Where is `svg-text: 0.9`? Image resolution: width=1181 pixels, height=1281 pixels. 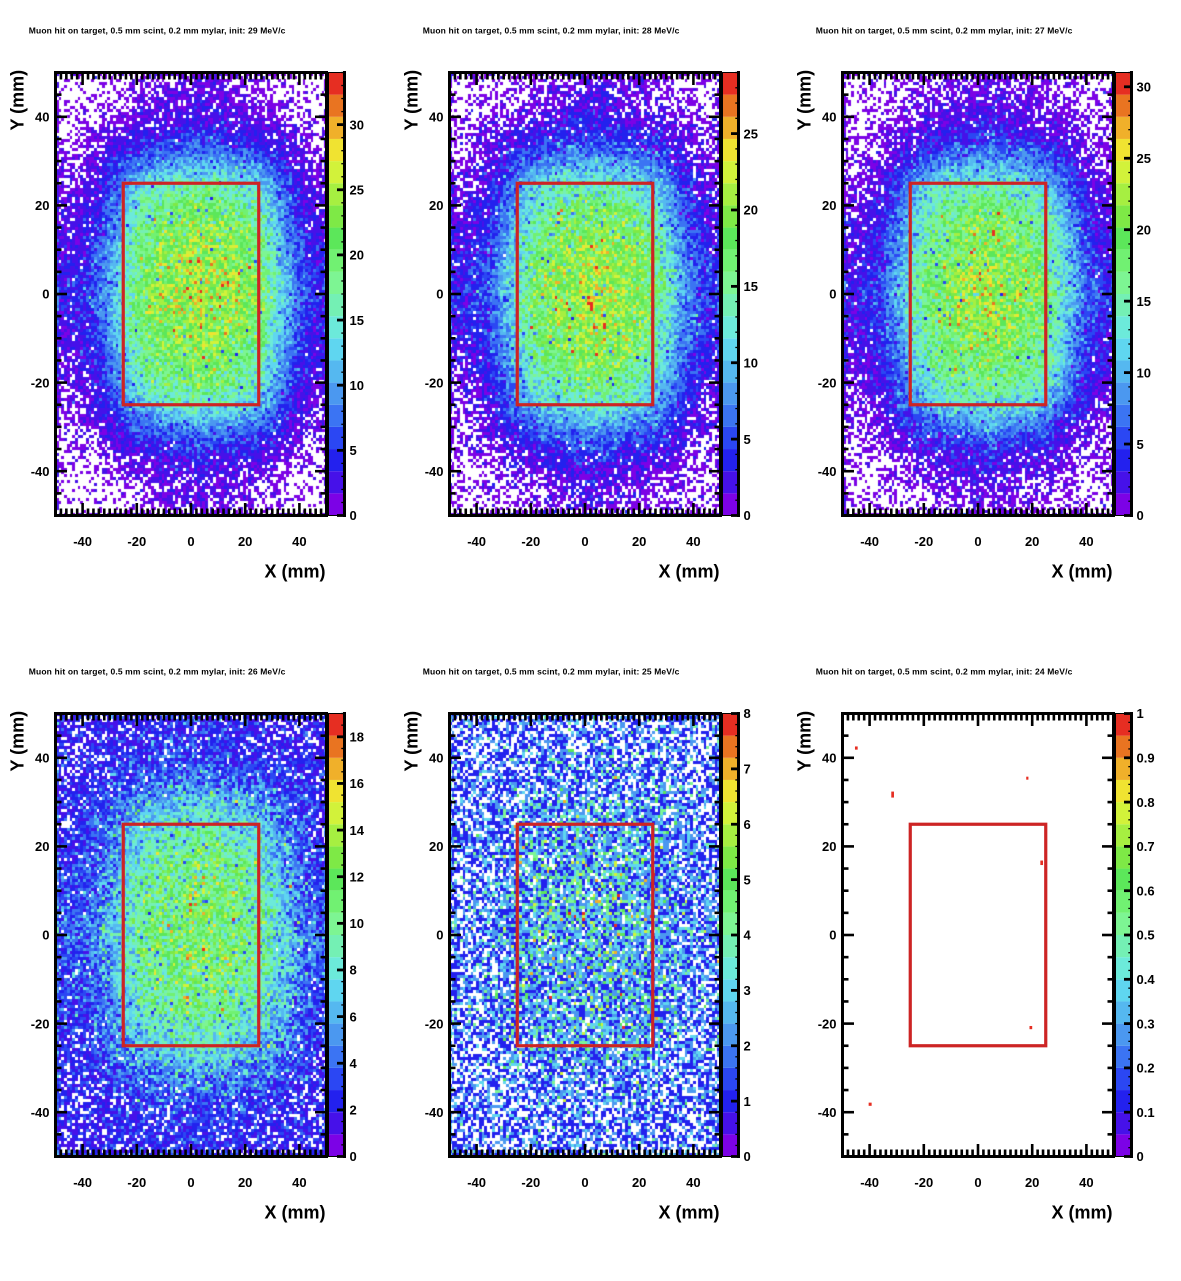
svg-text: 0.9 is located at coordinates (1146, 757).